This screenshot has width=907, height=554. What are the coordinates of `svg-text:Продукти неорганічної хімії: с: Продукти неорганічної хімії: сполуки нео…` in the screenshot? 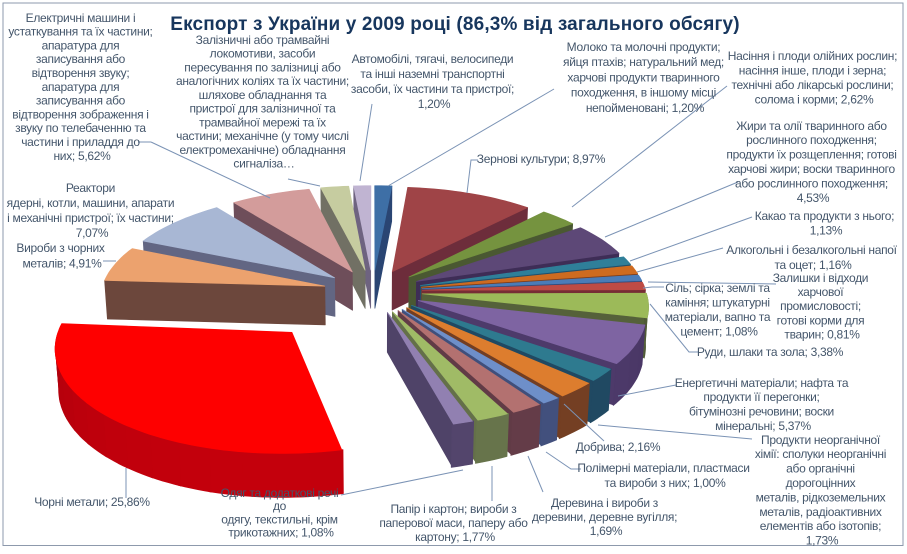 It's located at (822, 490).